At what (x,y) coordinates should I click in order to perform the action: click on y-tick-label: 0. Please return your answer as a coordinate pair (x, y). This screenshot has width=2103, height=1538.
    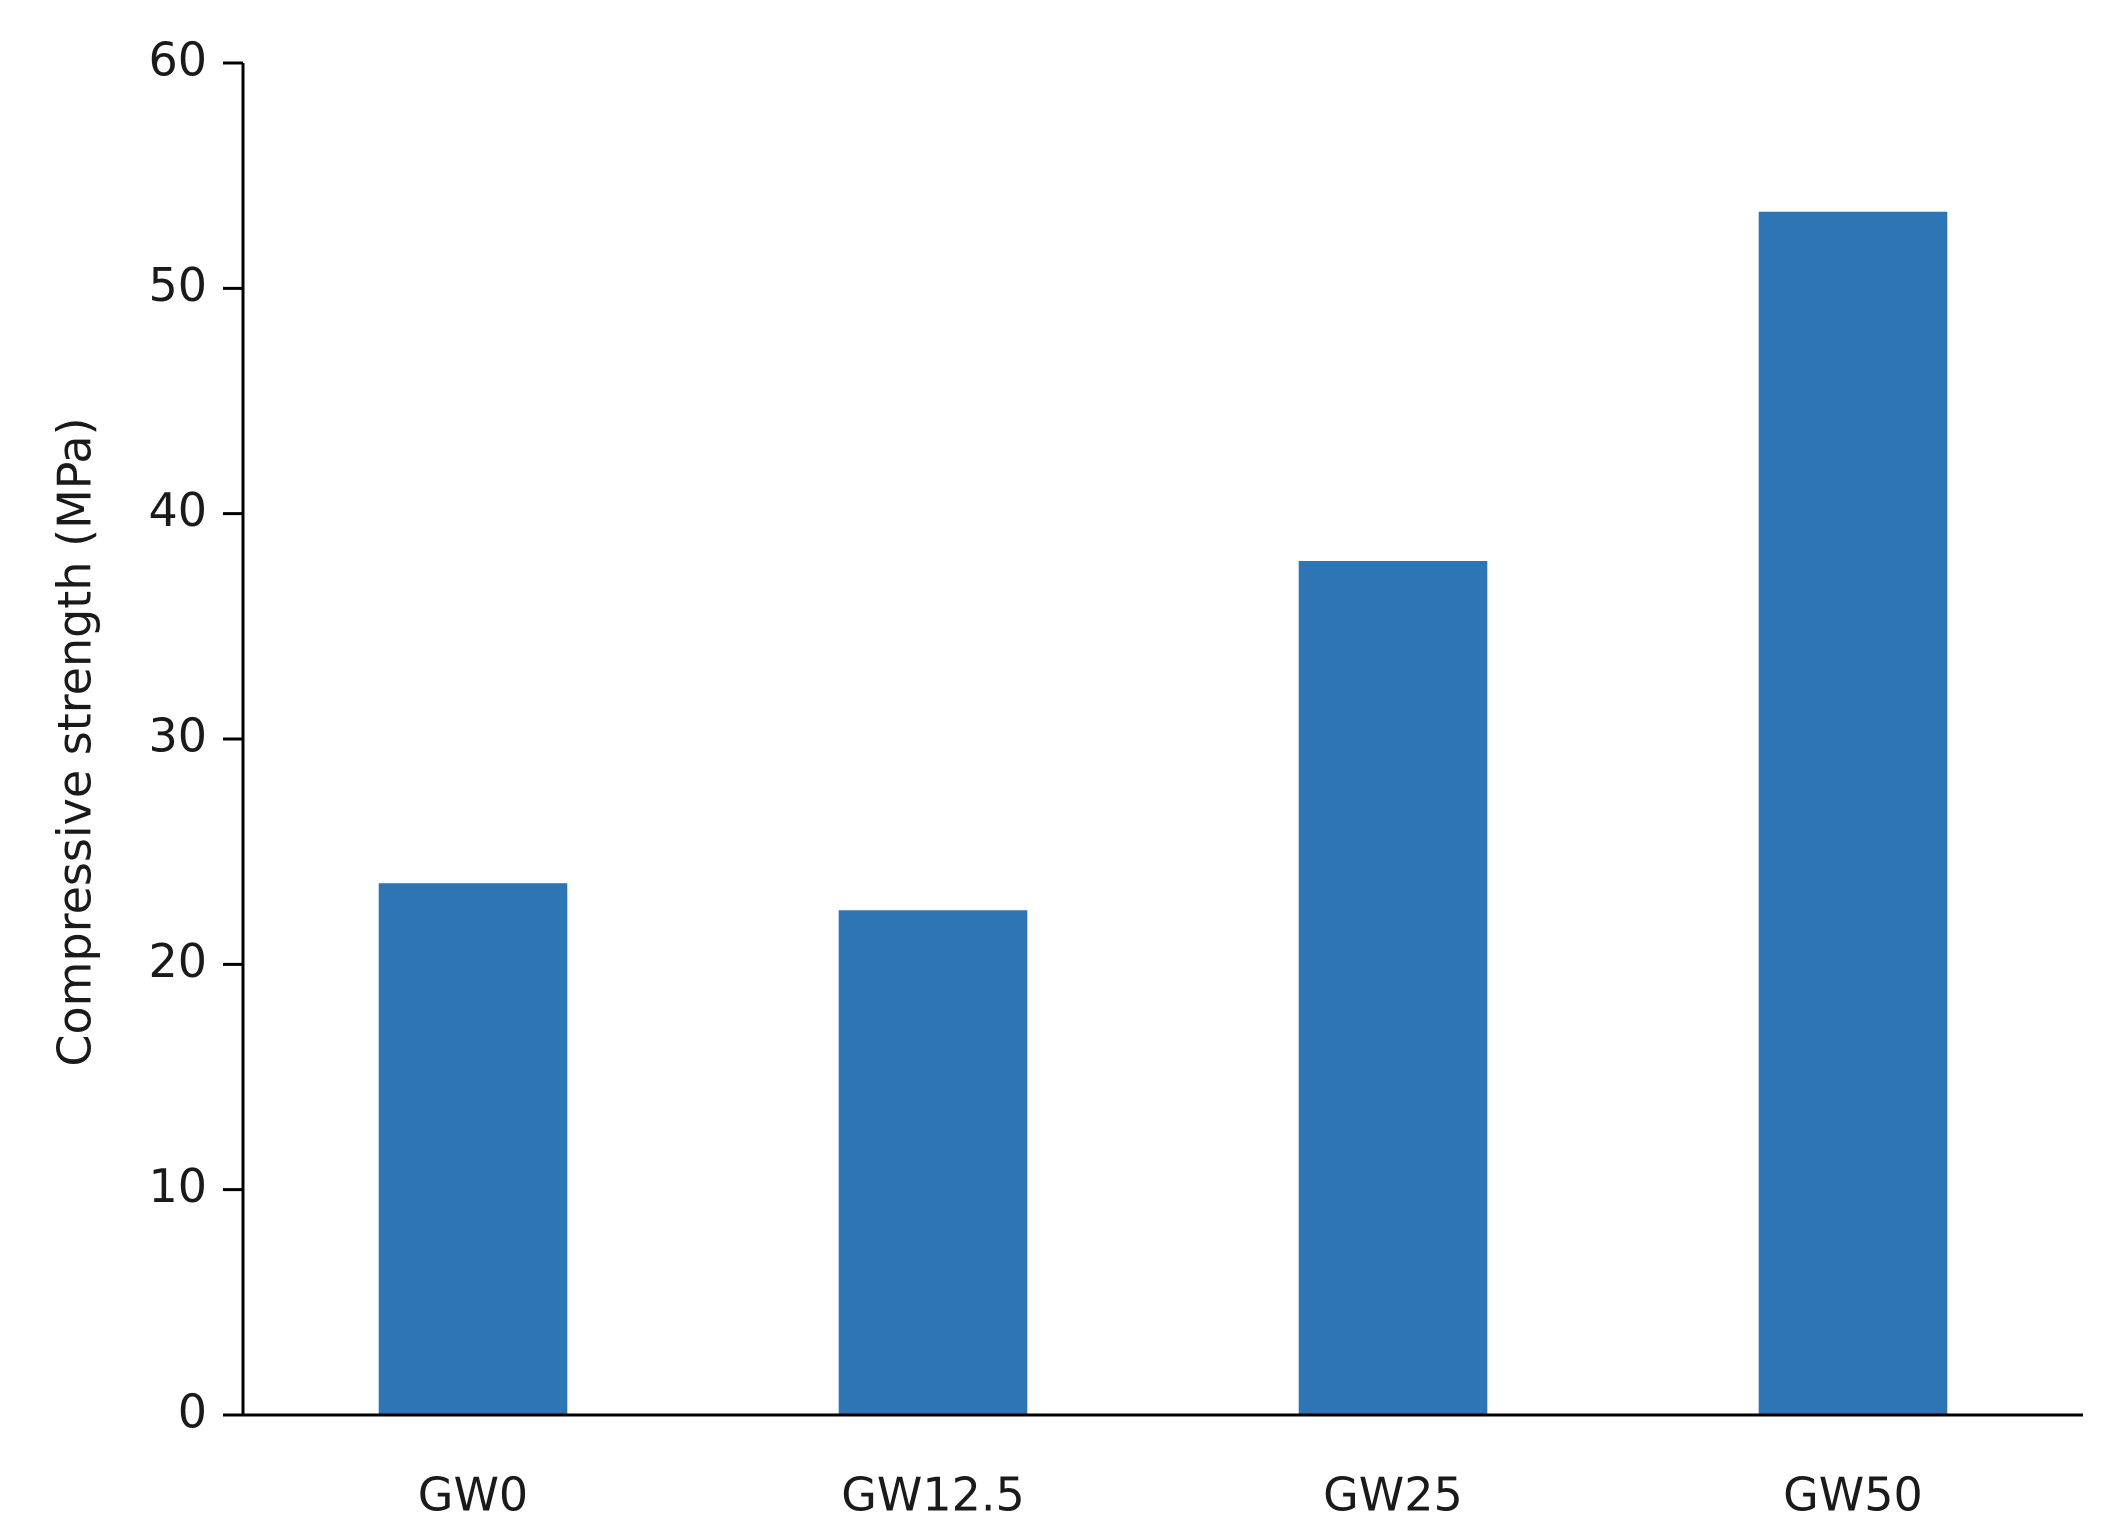
    Looking at the image, I should click on (192, 1412).